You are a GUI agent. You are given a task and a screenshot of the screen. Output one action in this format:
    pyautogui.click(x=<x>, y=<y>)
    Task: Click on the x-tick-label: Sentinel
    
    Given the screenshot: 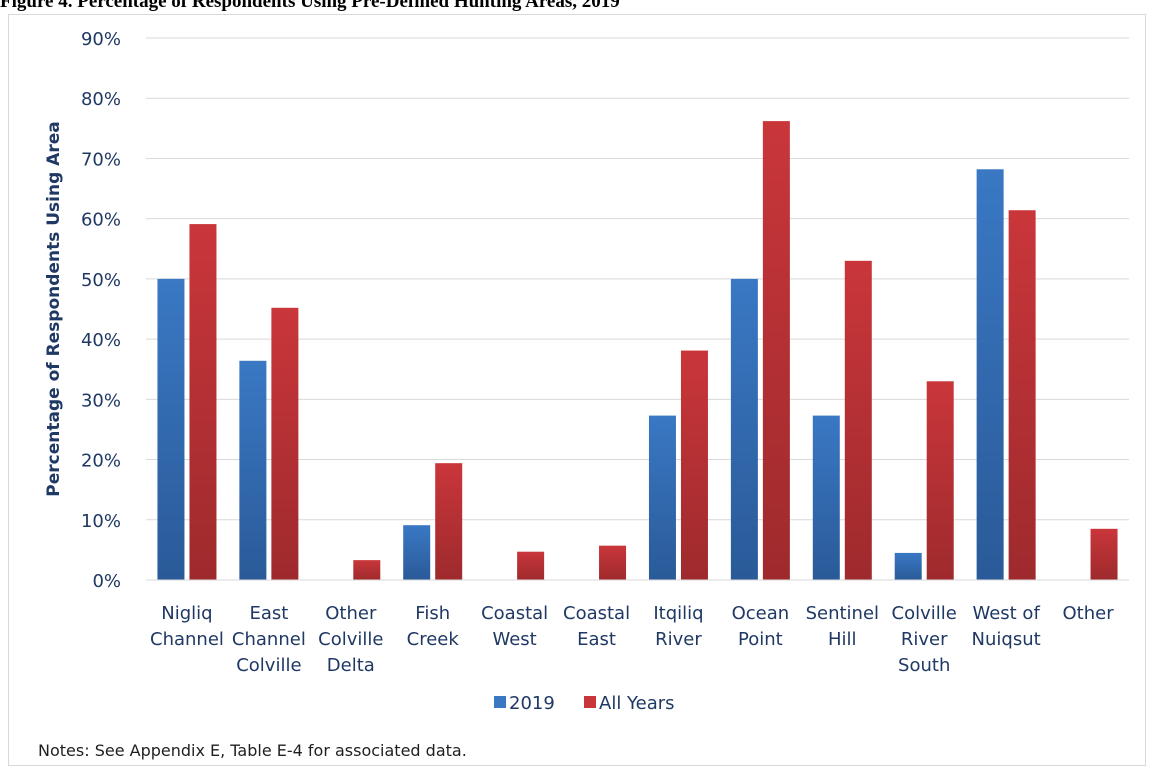 What is the action you would take?
    pyautogui.click(x=842, y=613)
    